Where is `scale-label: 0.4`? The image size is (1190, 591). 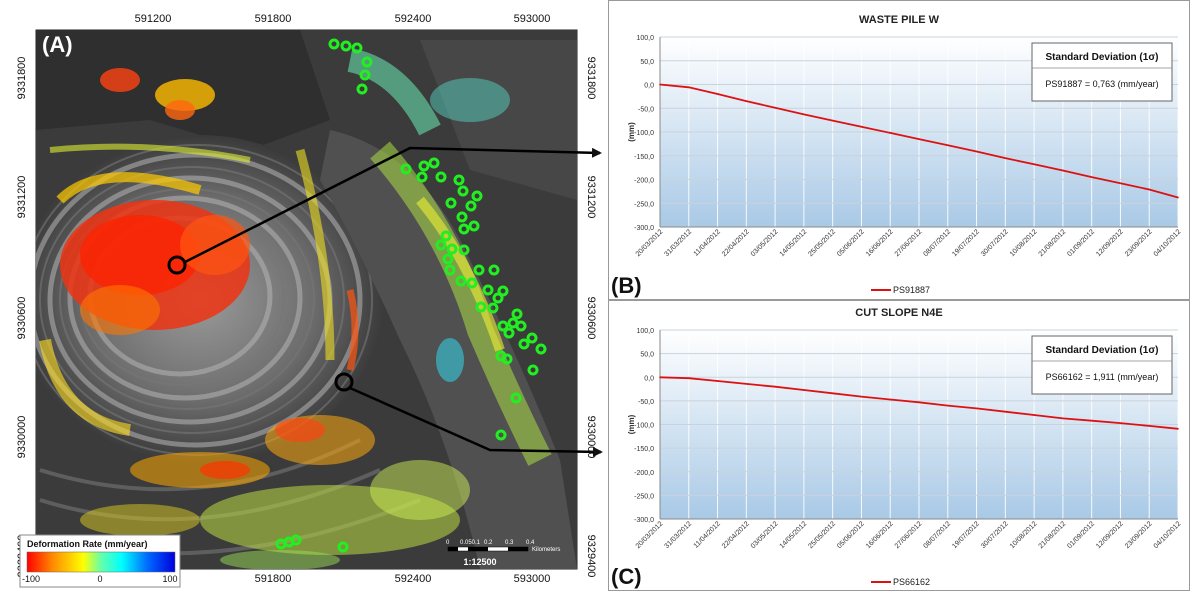
scale-label: 0.4 is located at coordinates (530, 543).